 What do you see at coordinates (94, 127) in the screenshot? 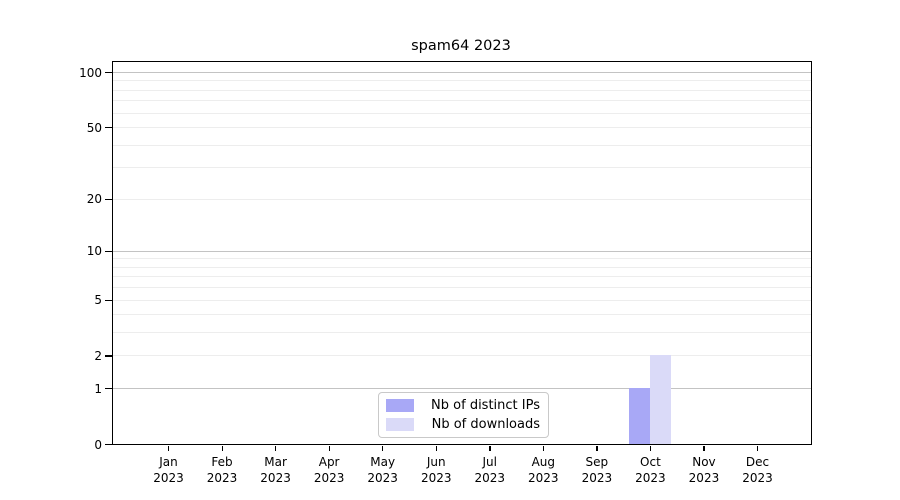
I see `y-tick-label: 50` at bounding box center [94, 127].